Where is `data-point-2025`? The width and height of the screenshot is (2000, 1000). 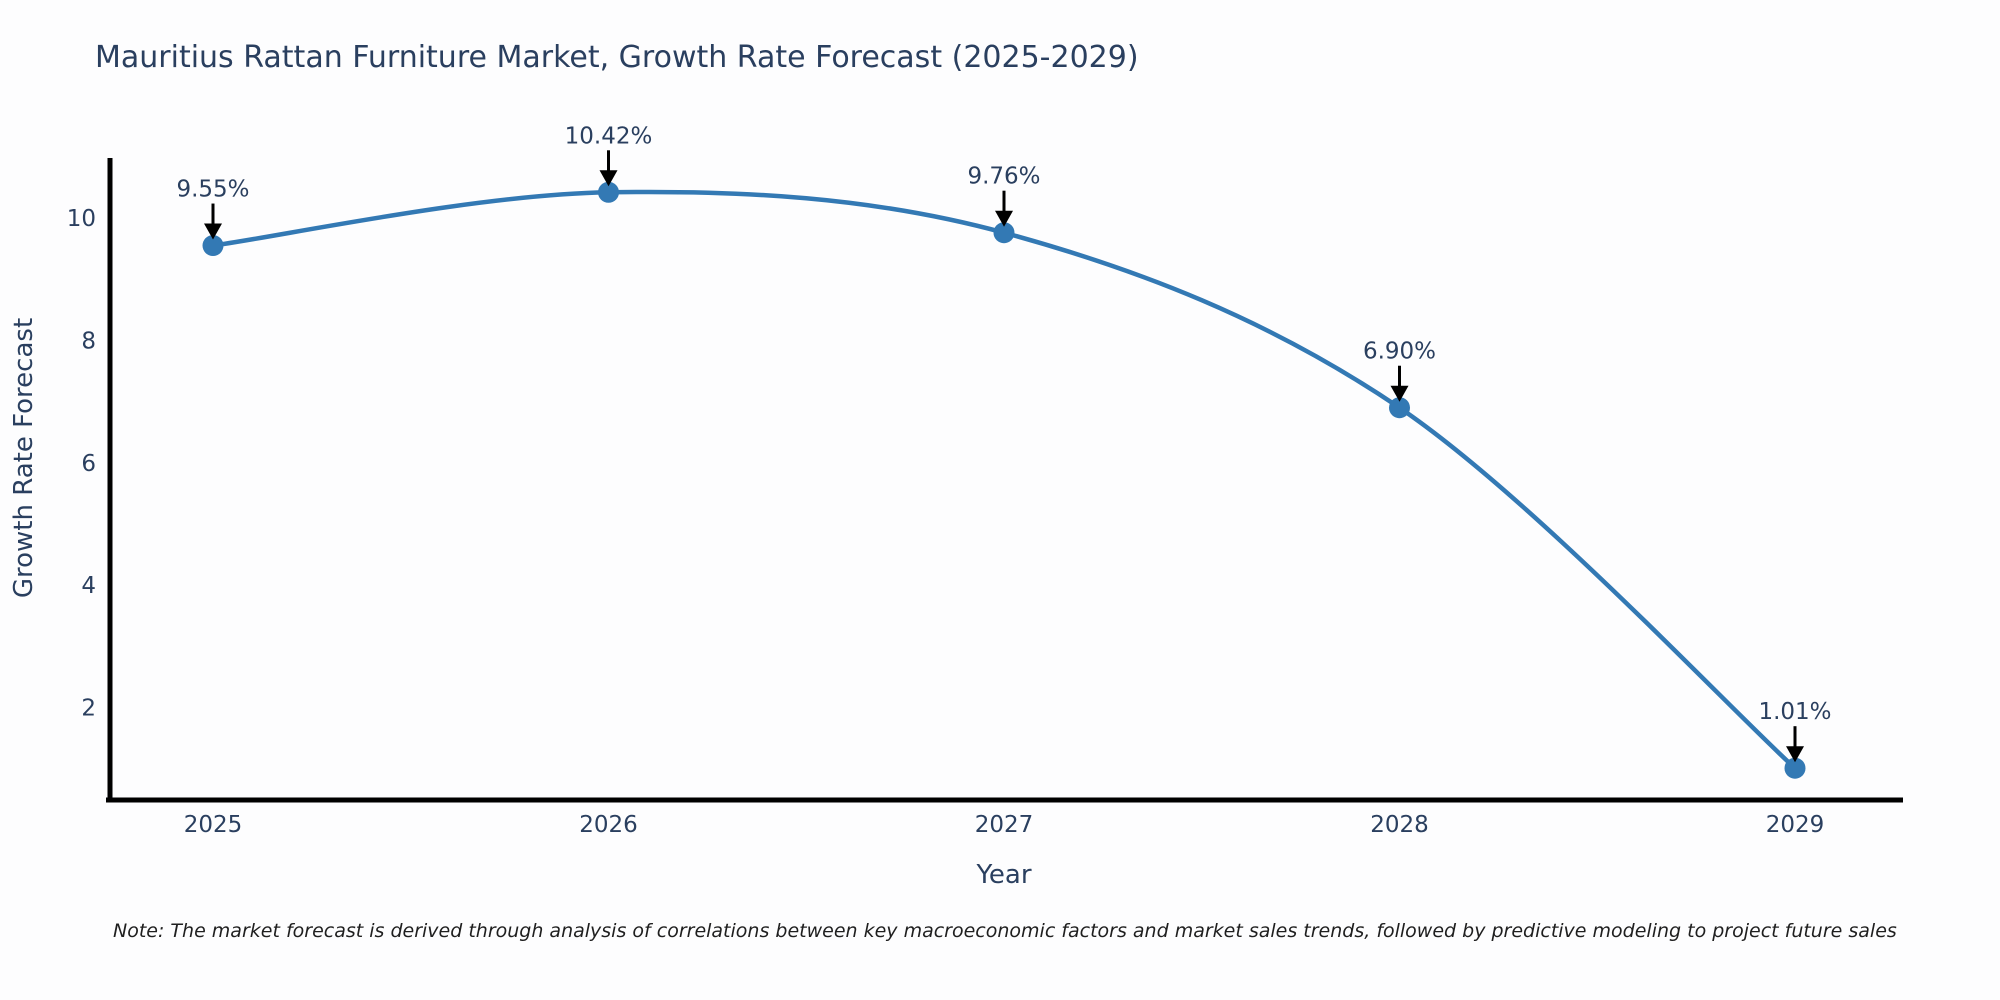
data-point-2025 is located at coordinates (213, 246).